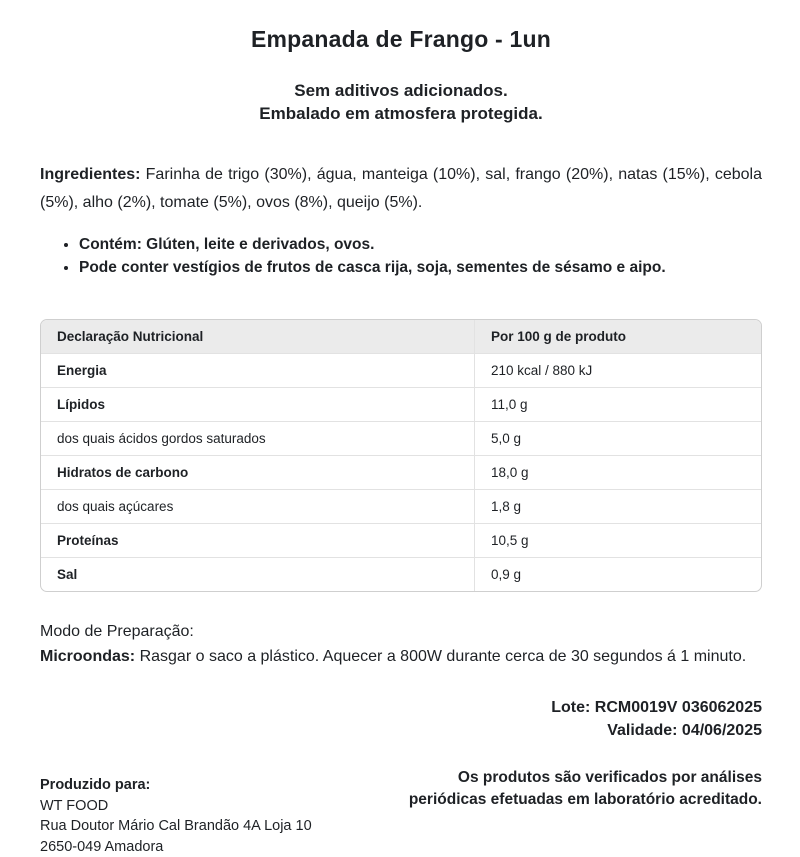  Describe the element at coordinates (401, 39) in the screenshot. I see `page-title: Empanada de Frango - 1un` at that location.